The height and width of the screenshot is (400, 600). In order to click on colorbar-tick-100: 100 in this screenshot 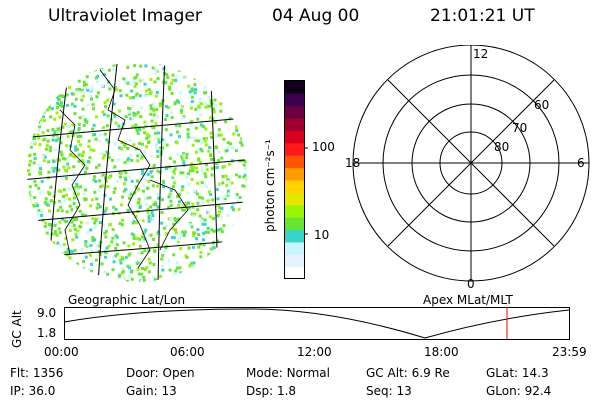, I will do `click(323, 147)`.